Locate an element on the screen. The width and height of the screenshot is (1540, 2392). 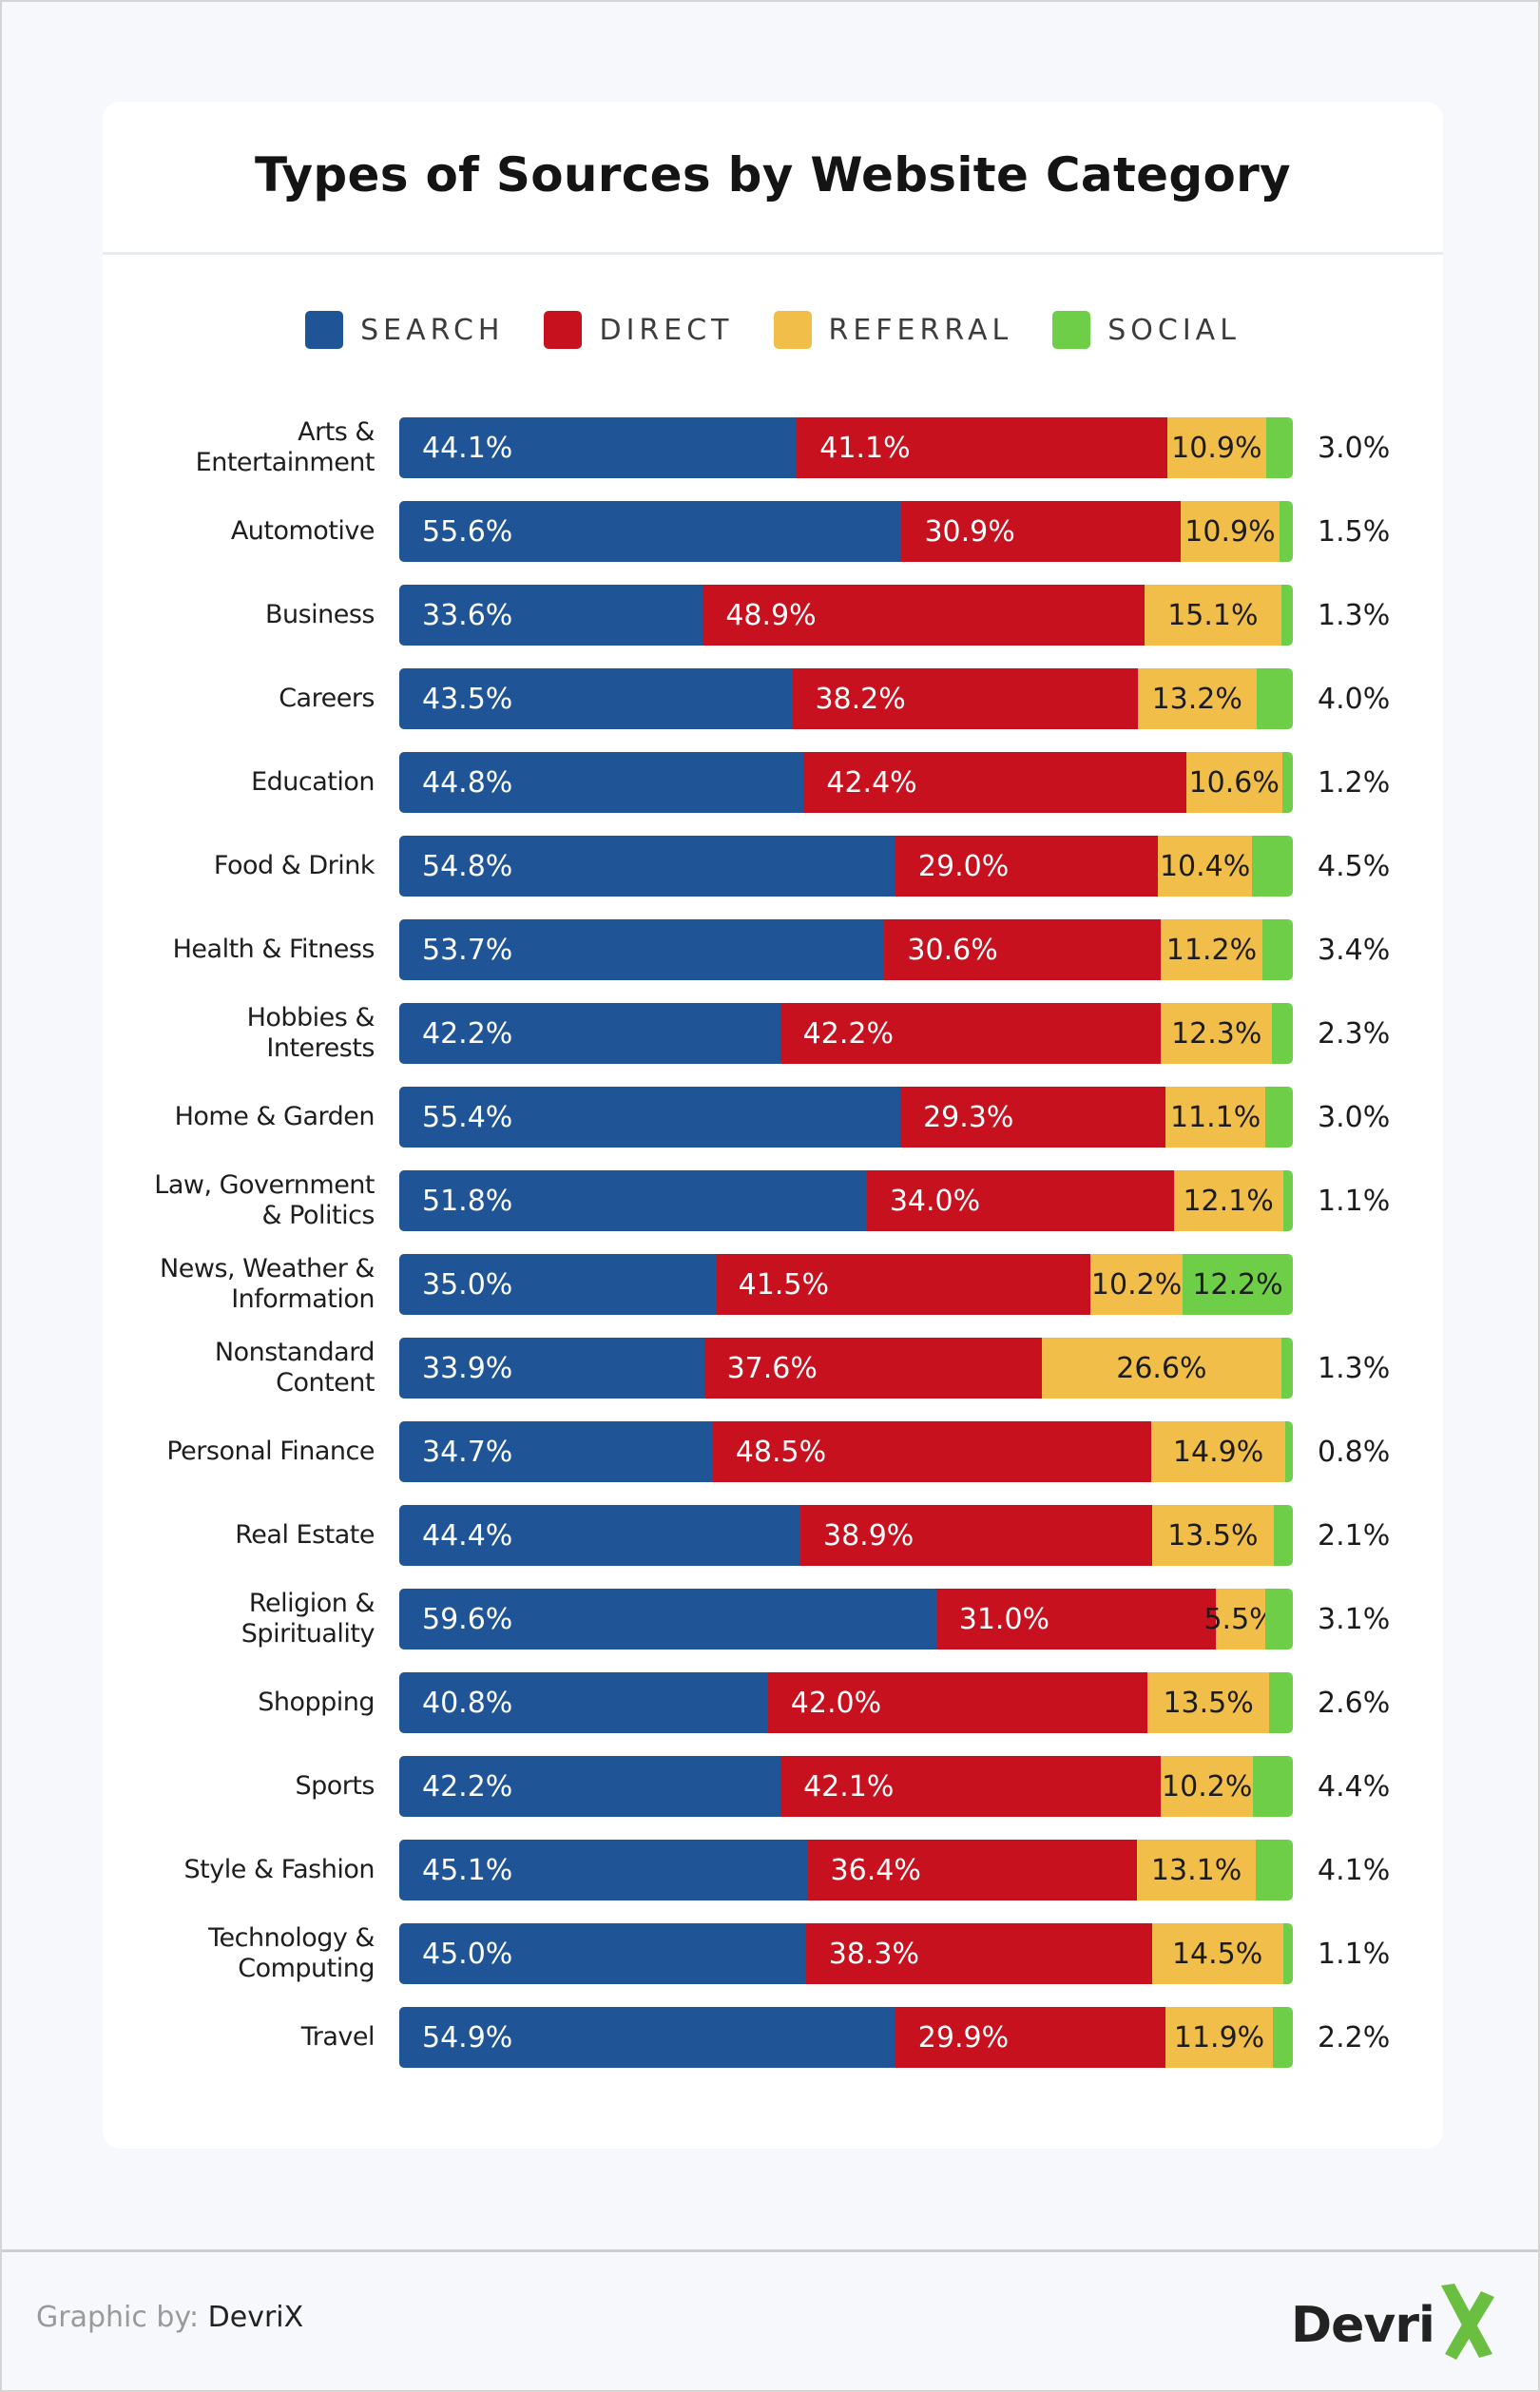
data-label-search: 53.7% is located at coordinates (467, 950).